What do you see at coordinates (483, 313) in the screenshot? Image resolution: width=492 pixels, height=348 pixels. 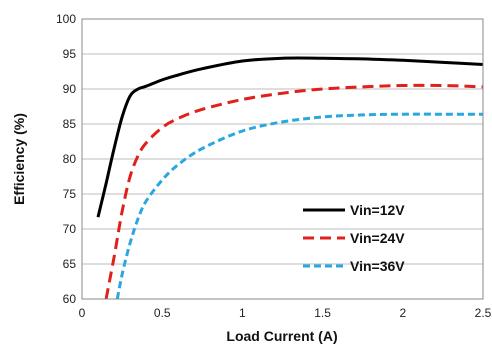 I see `x-tick-label: 2.5` at bounding box center [483, 313].